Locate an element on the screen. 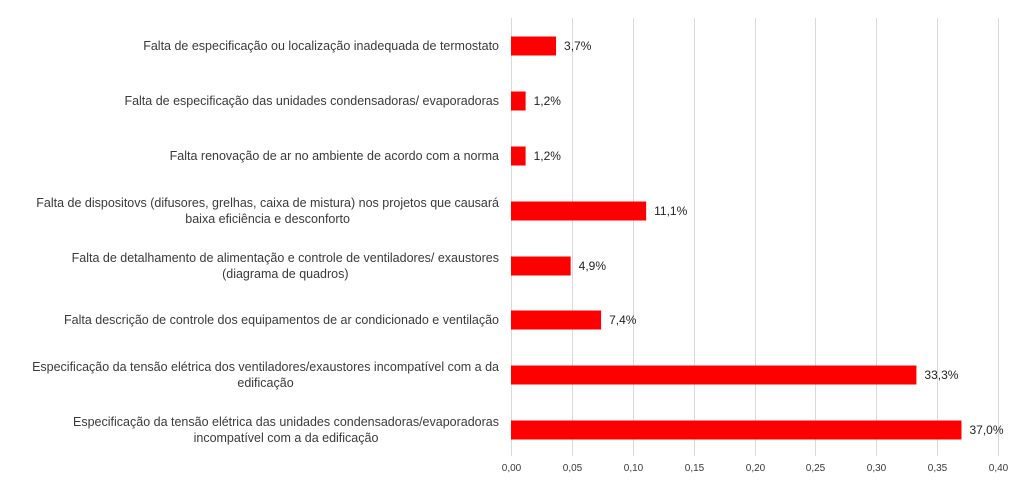 The height and width of the screenshot is (486, 1024). x-tick-label: 0,40 is located at coordinates (999, 468).